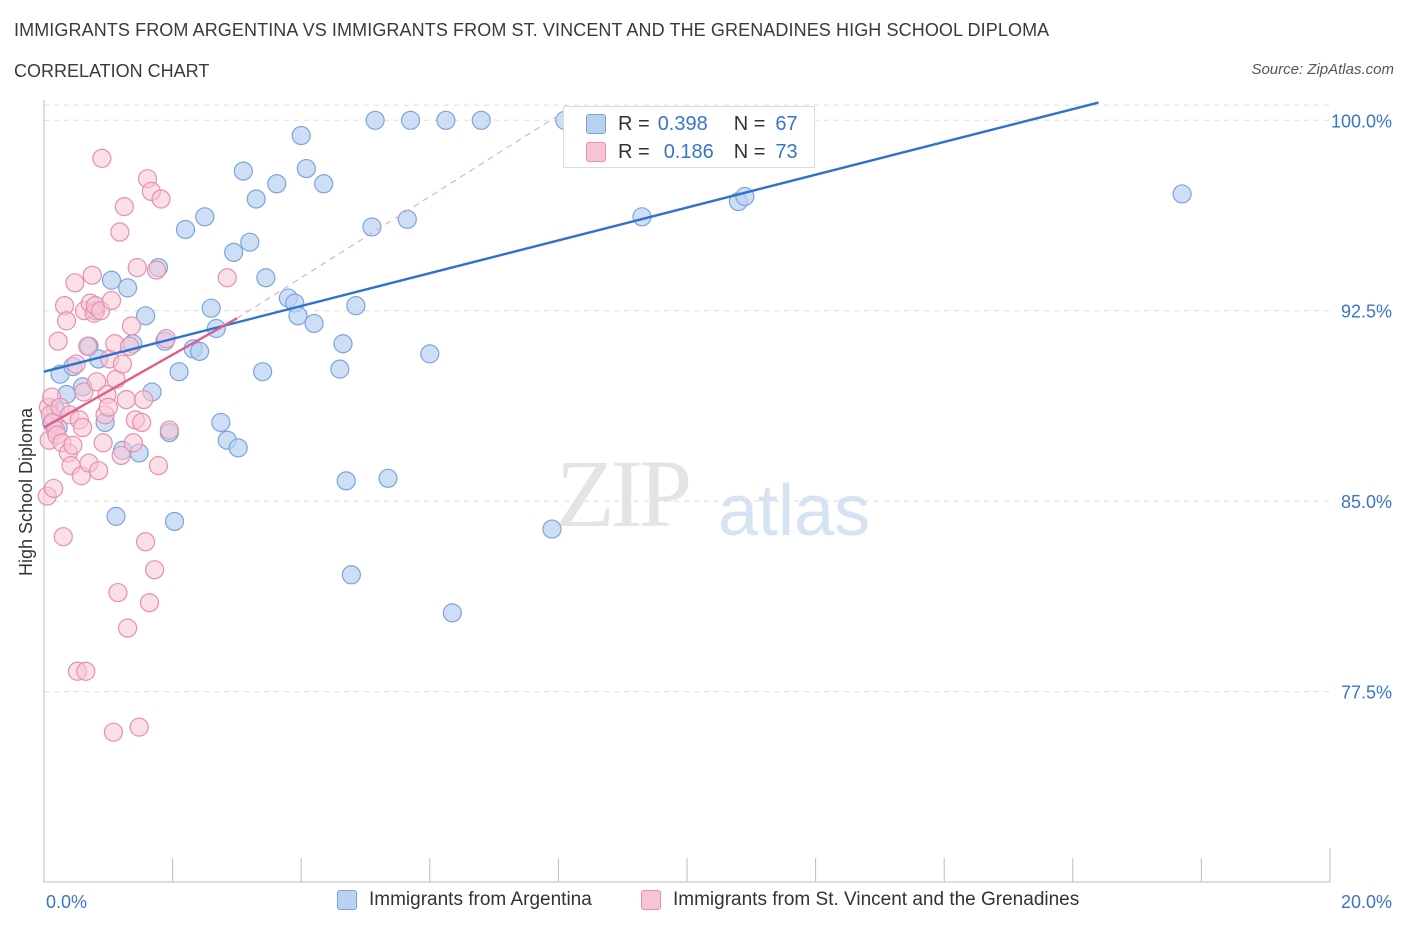 This screenshot has width=1406, height=930. Describe the element at coordinates (1366, 502) in the screenshot. I see `y-tick-label: 85.0%` at that location.